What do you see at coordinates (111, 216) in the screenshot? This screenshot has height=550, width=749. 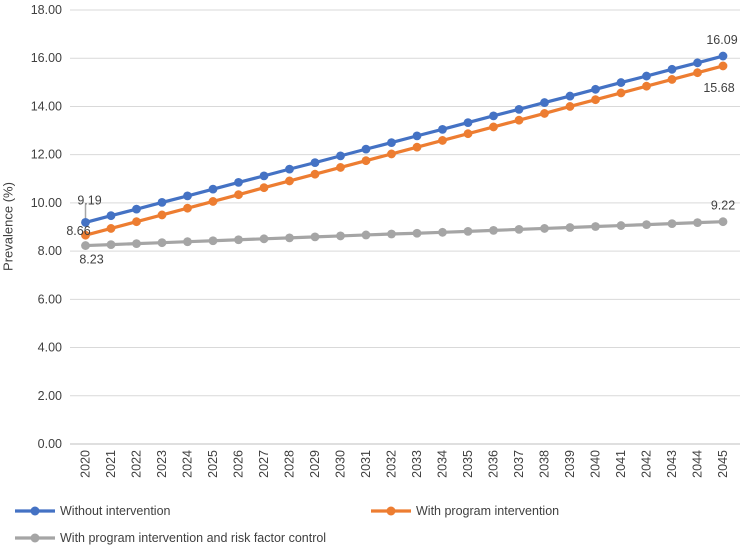 I see `data-point-0-2021` at bounding box center [111, 216].